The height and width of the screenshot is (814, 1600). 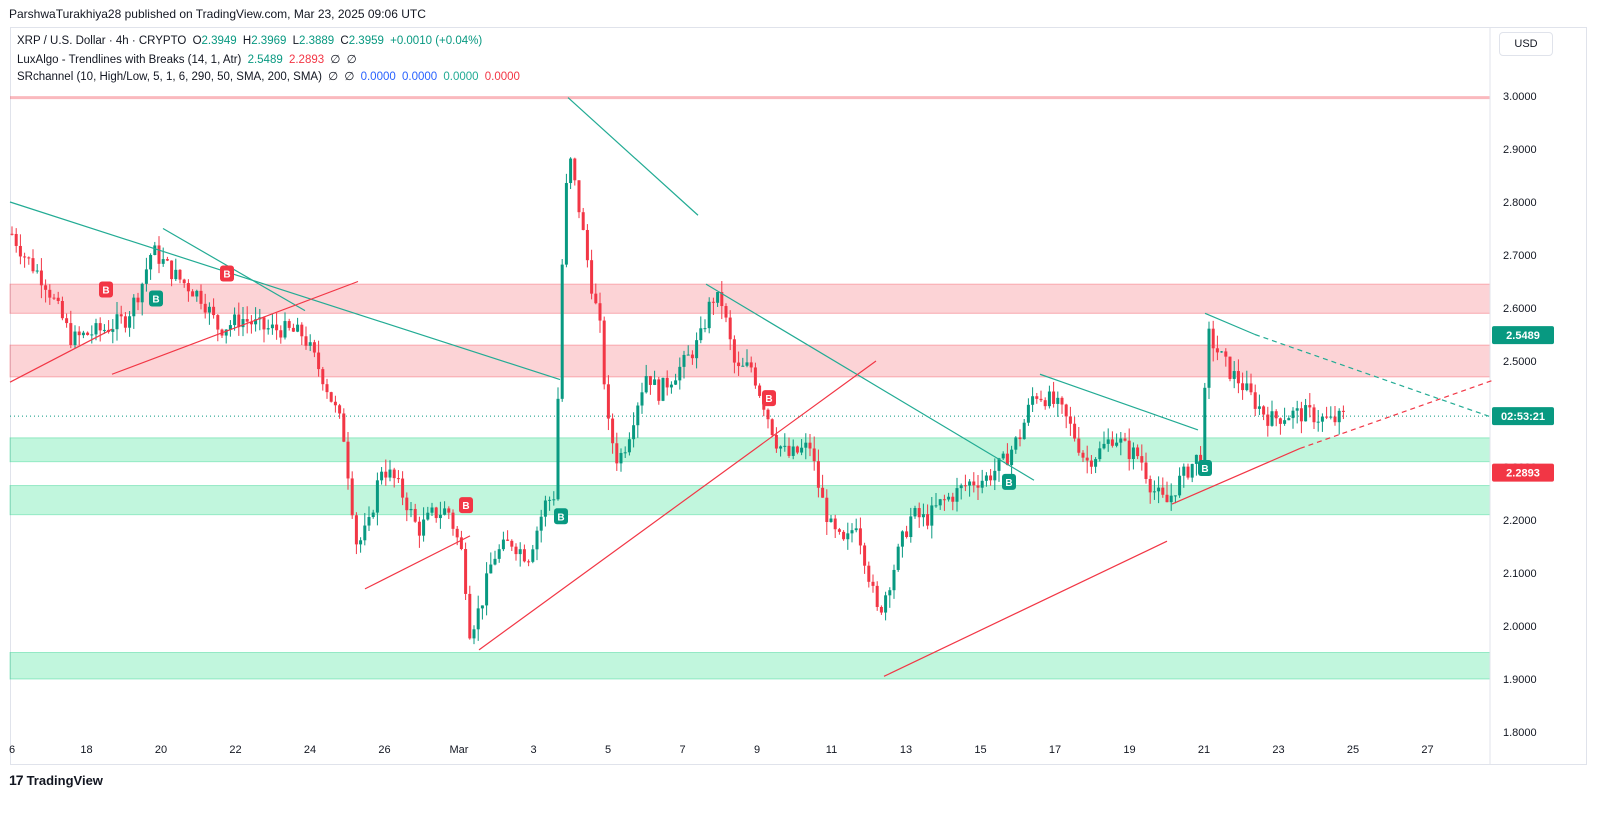 I want to click on break-label: B, so click(x=155, y=299).